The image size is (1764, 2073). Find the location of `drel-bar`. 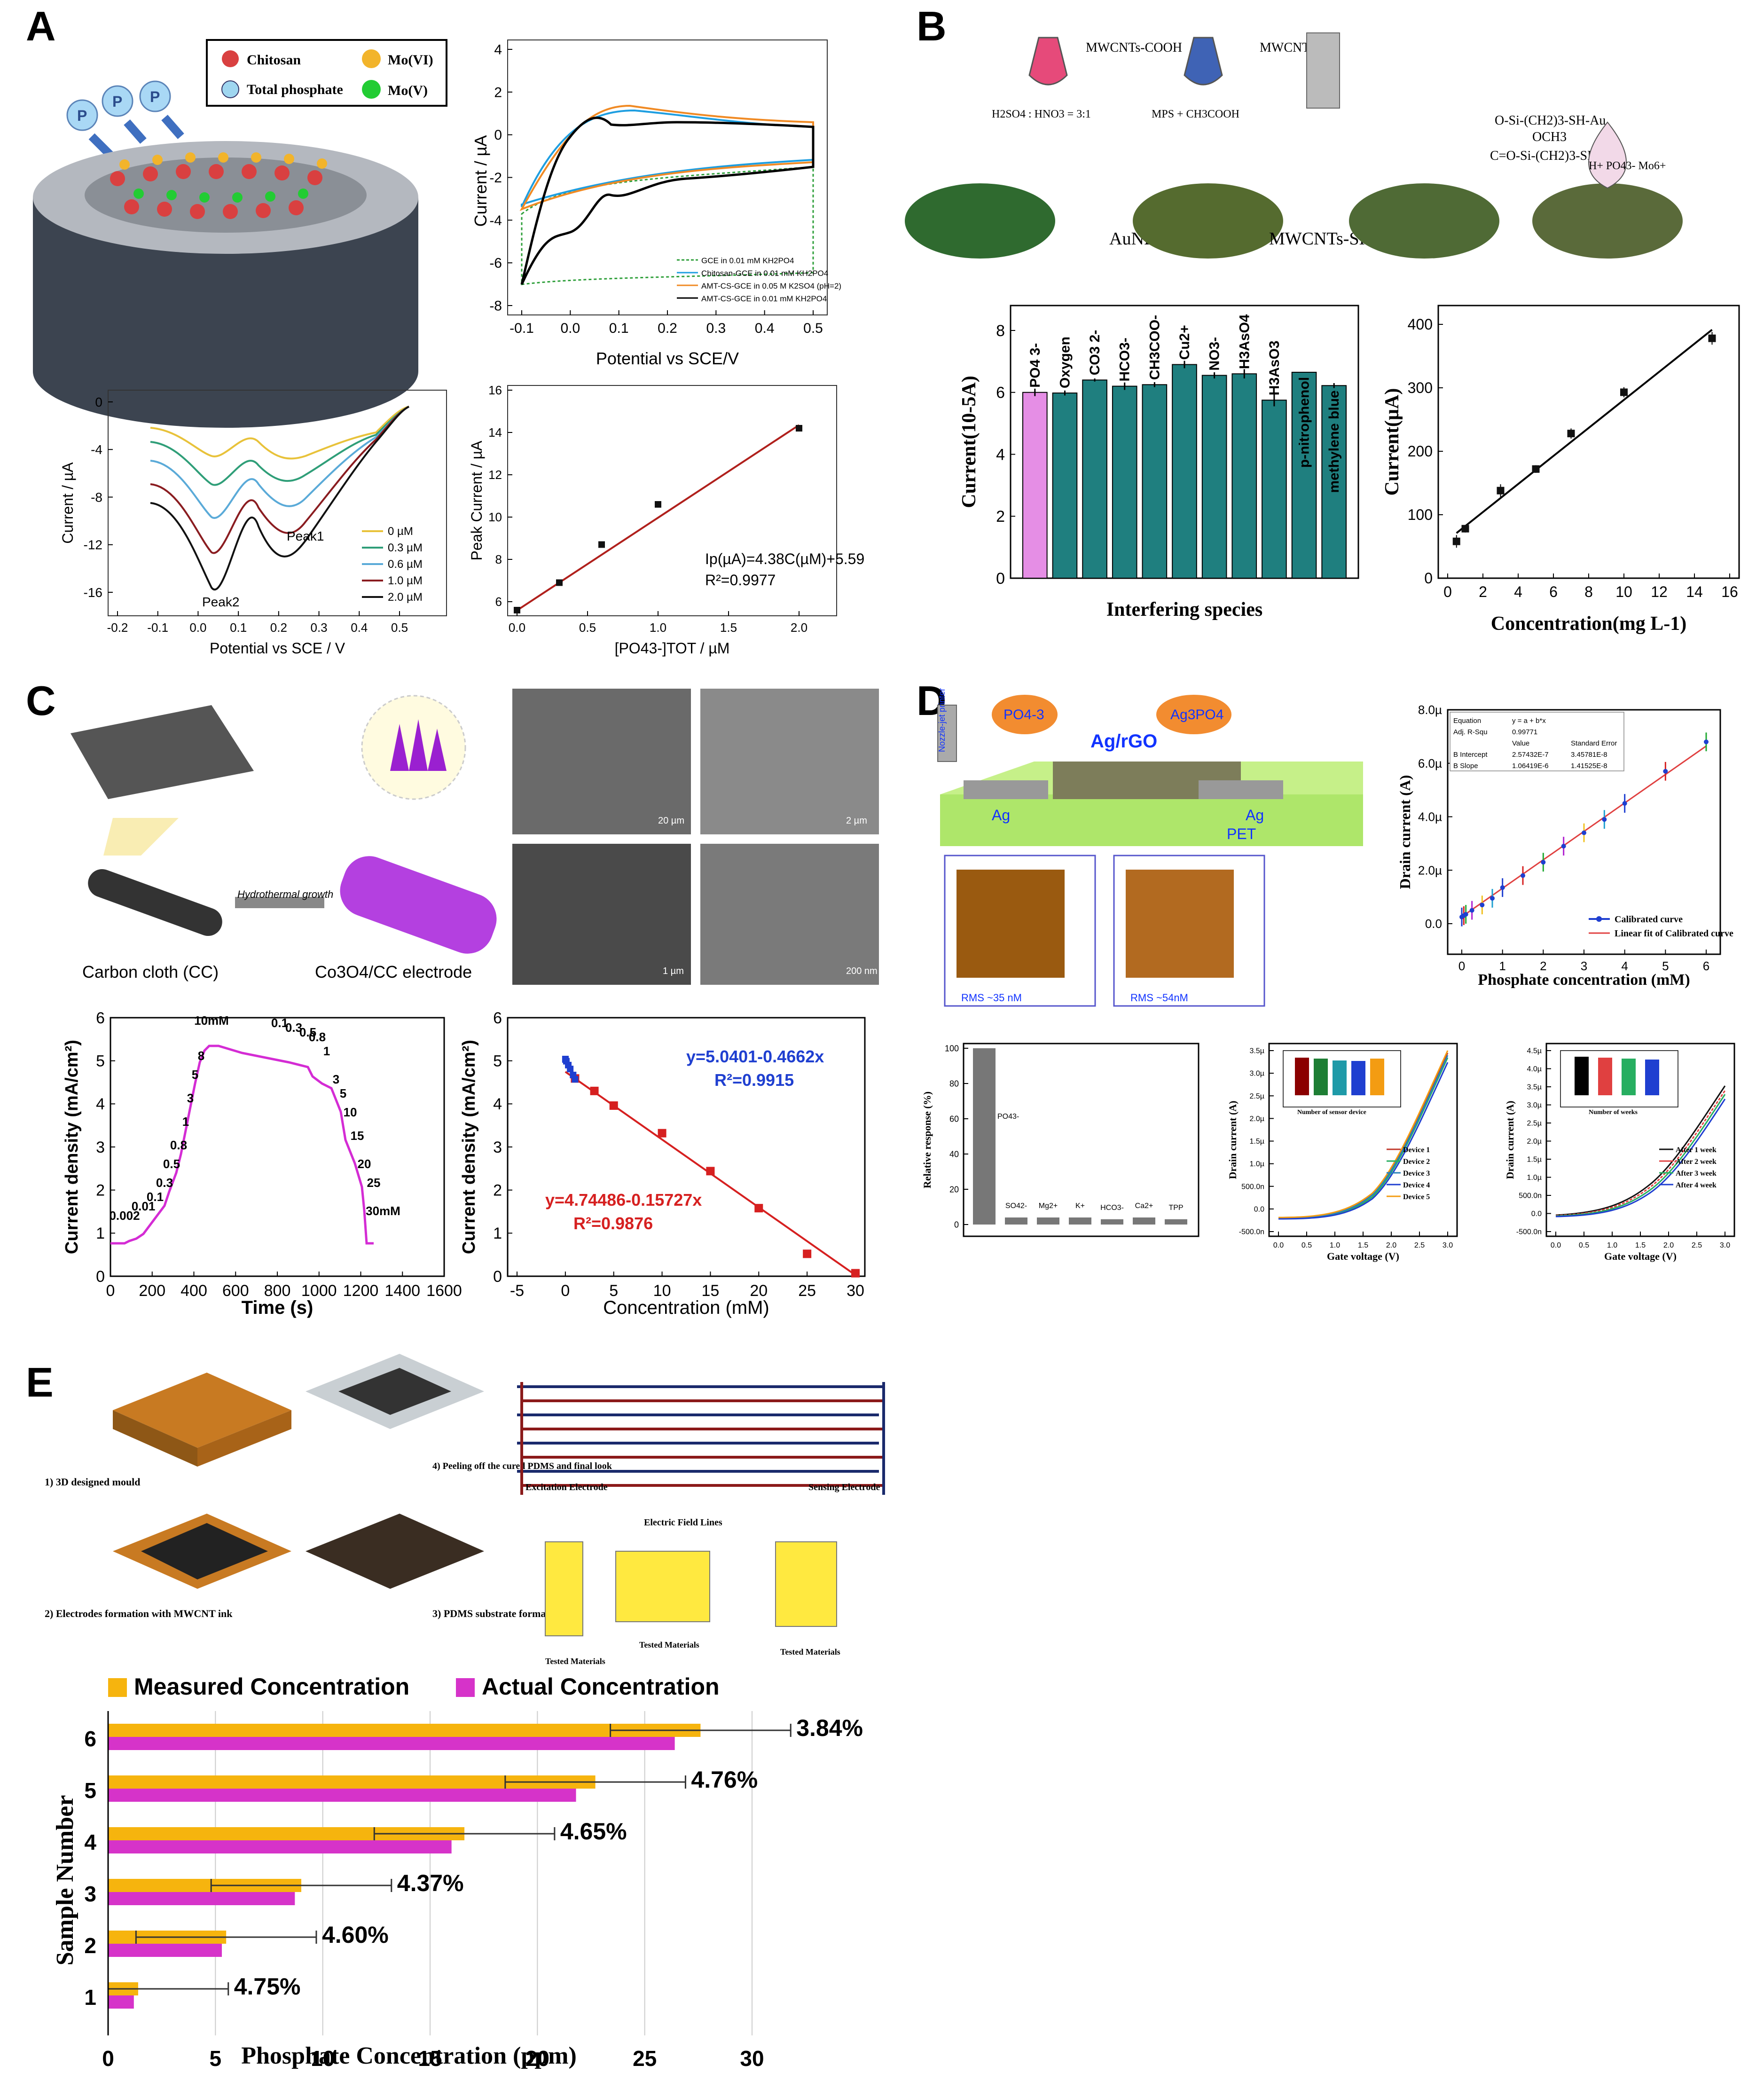

drel-bar is located at coordinates (984, 1136).